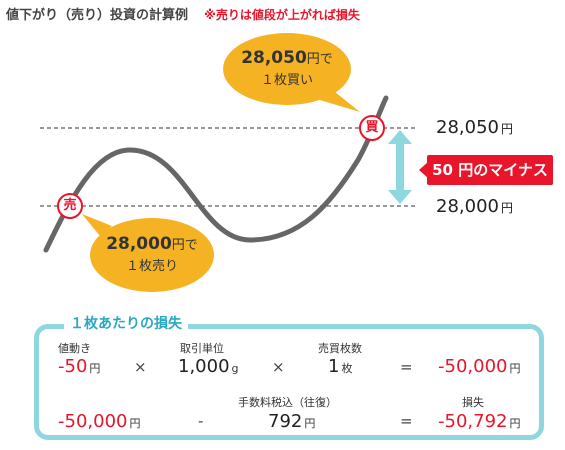 The height and width of the screenshot is (450, 565). I want to click on subtotal-carry-unit: 円, so click(135, 423).